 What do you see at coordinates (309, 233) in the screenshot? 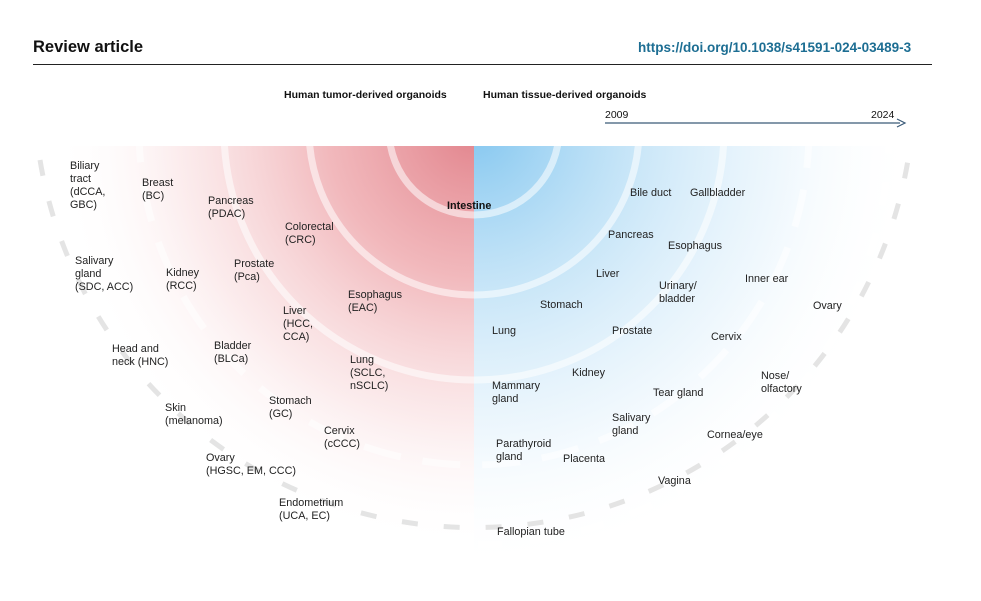
I see `tumor-label: Colorectal (CRC)` at bounding box center [309, 233].